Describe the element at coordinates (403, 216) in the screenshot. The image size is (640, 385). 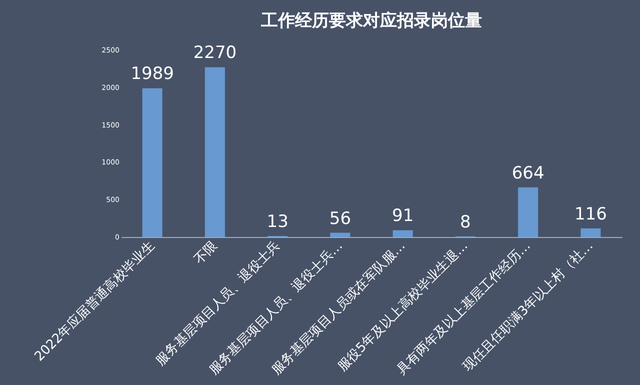
I see `data-label: 91` at that location.